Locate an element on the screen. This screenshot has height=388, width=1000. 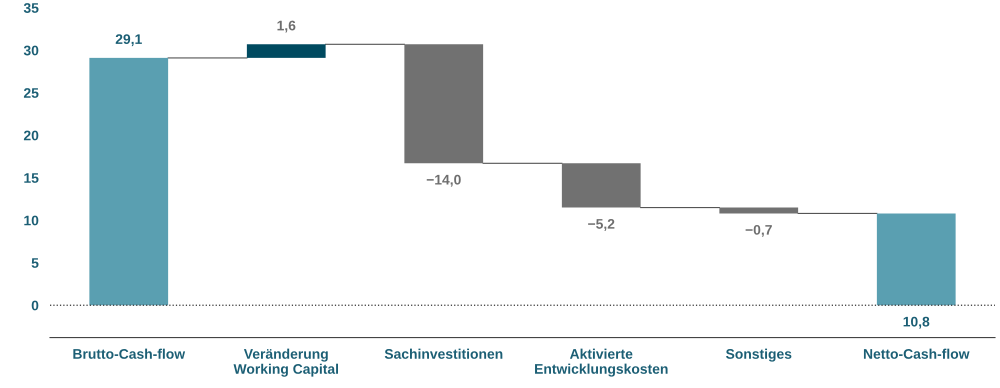
y-tick-label: 25 is located at coordinates (31, 93).